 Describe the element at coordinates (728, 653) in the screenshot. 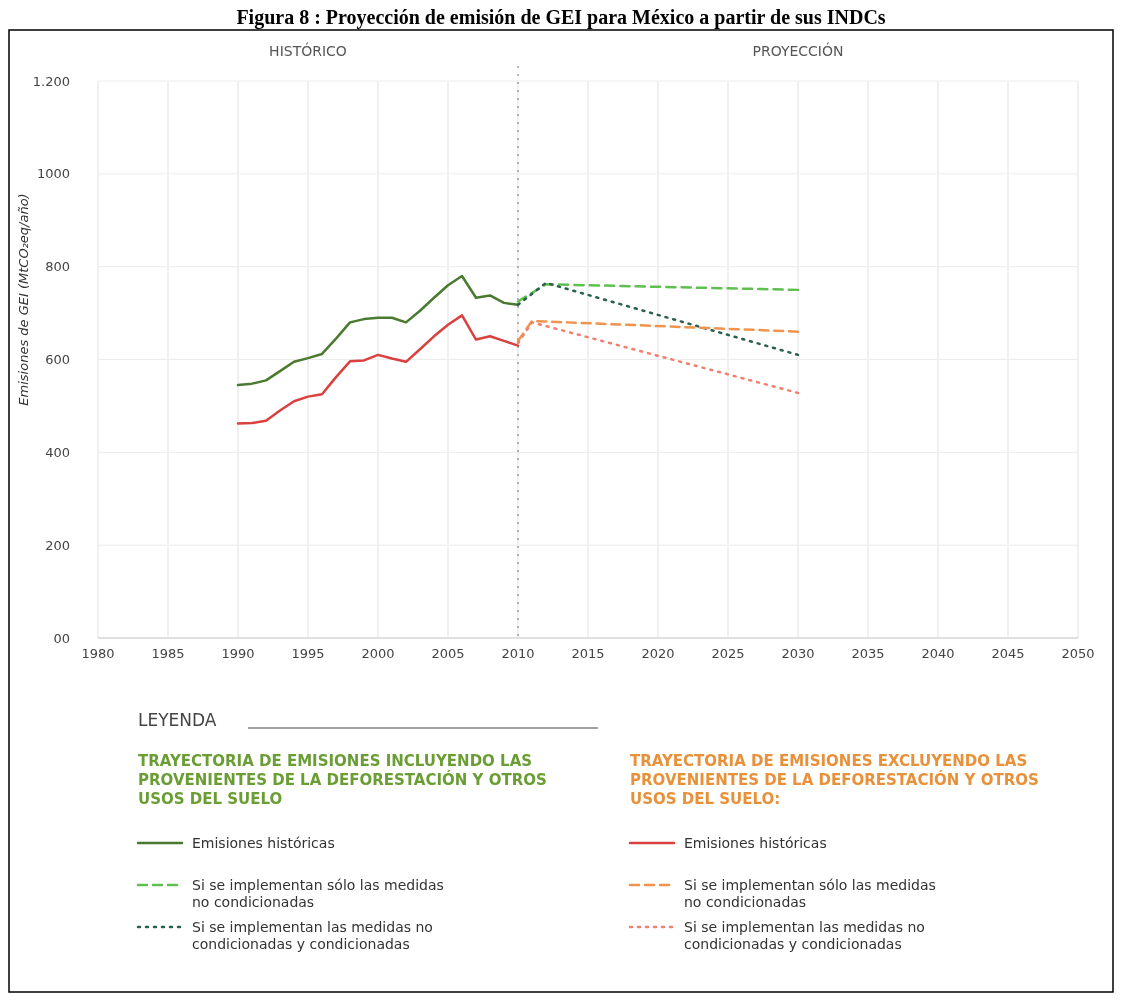

I see `x-tick-label: 2025` at that location.